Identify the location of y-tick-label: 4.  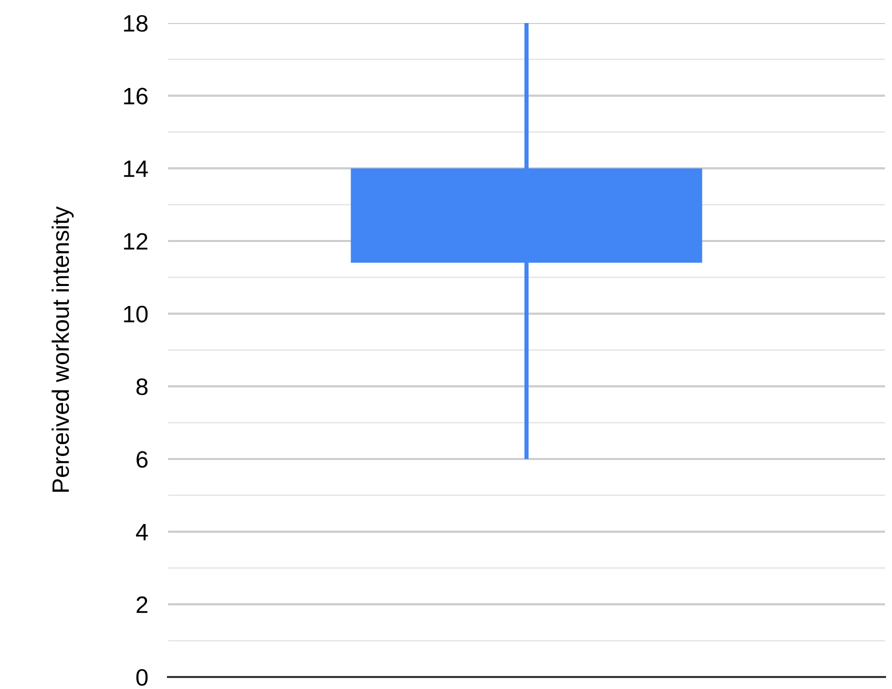
(142, 532).